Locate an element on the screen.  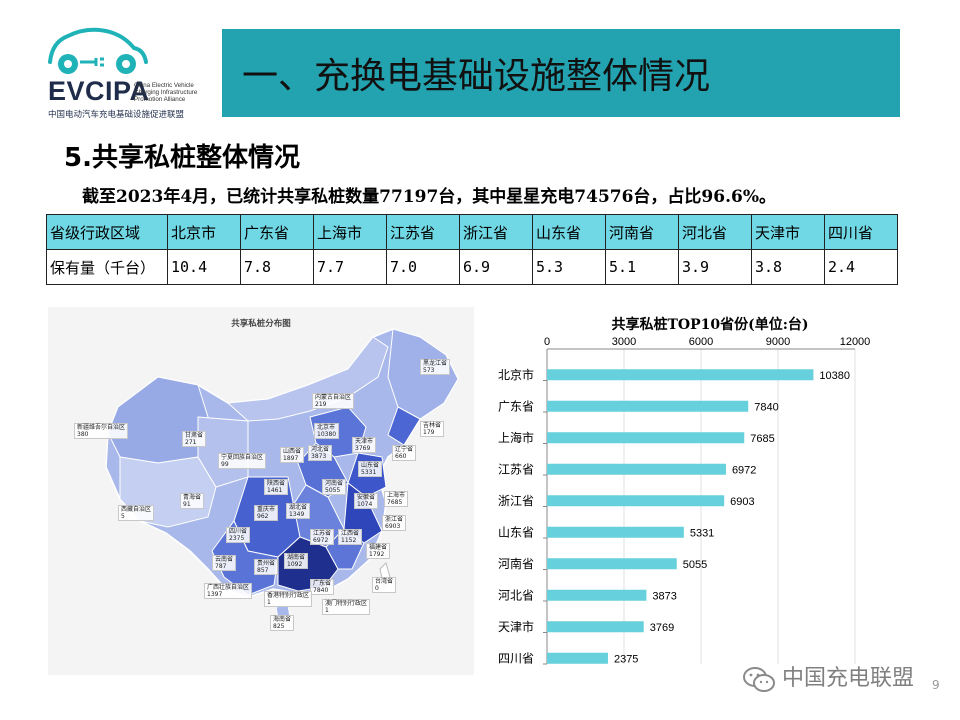
table-header-cell: 天津市 is located at coordinates (788, 232).